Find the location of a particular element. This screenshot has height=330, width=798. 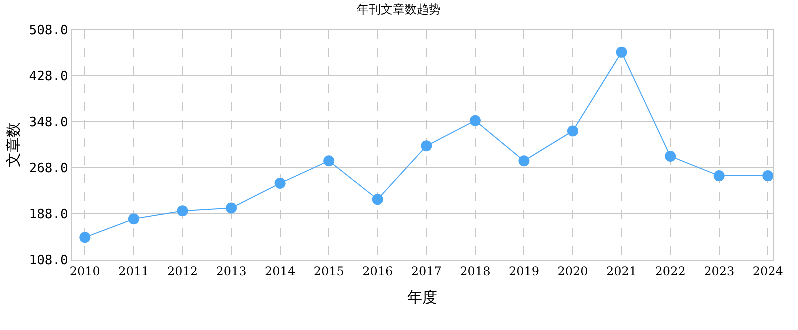

x-tick-label: 2015 is located at coordinates (329, 271).